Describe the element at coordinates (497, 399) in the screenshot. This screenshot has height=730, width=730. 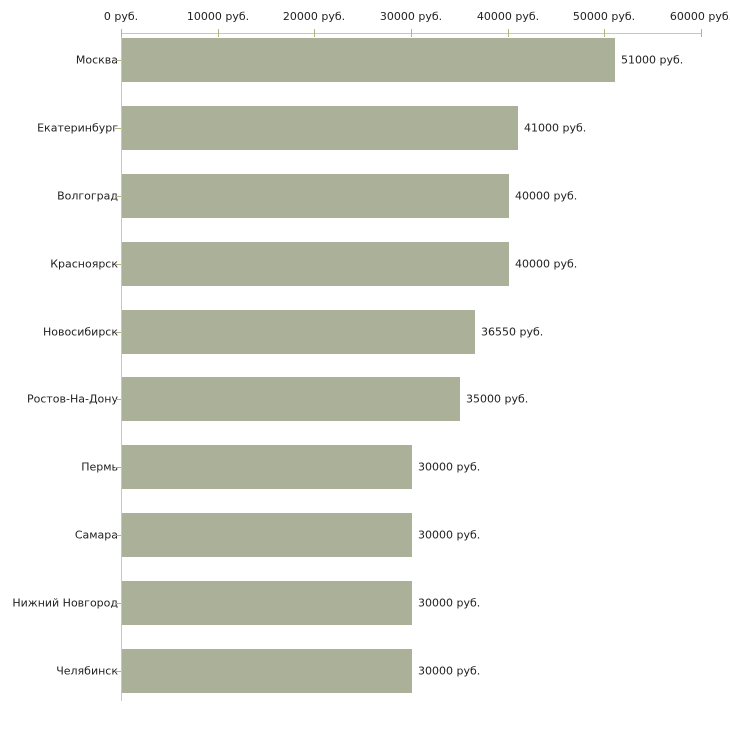
I see `value-label: 35000 руб.` at that location.